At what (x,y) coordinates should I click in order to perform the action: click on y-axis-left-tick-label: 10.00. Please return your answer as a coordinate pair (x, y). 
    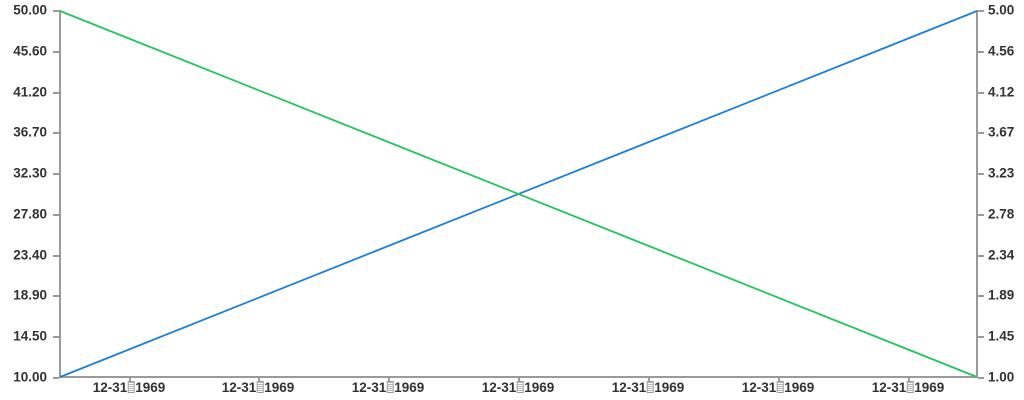
    Looking at the image, I should click on (30, 377).